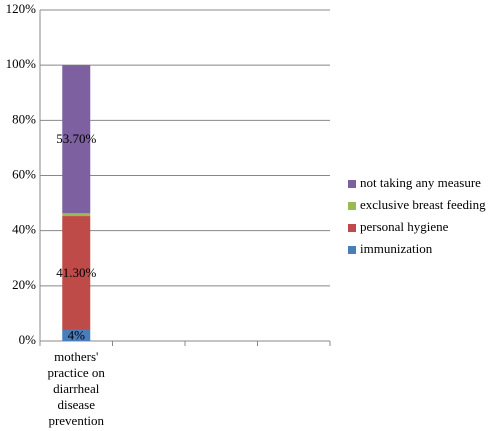  I want to click on data-label: 4%, so click(77, 334).